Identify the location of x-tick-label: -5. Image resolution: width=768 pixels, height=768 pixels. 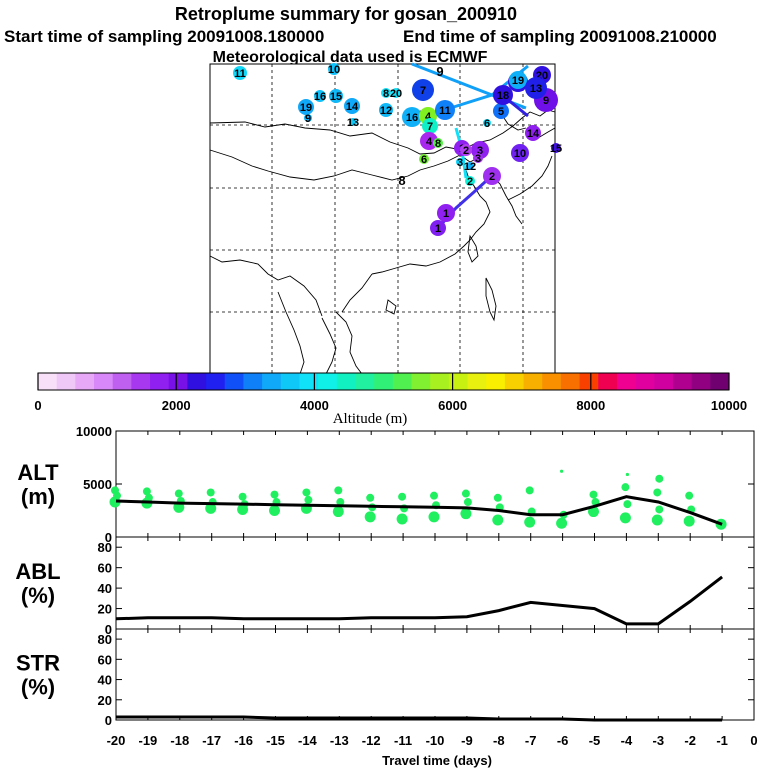
(595, 740).